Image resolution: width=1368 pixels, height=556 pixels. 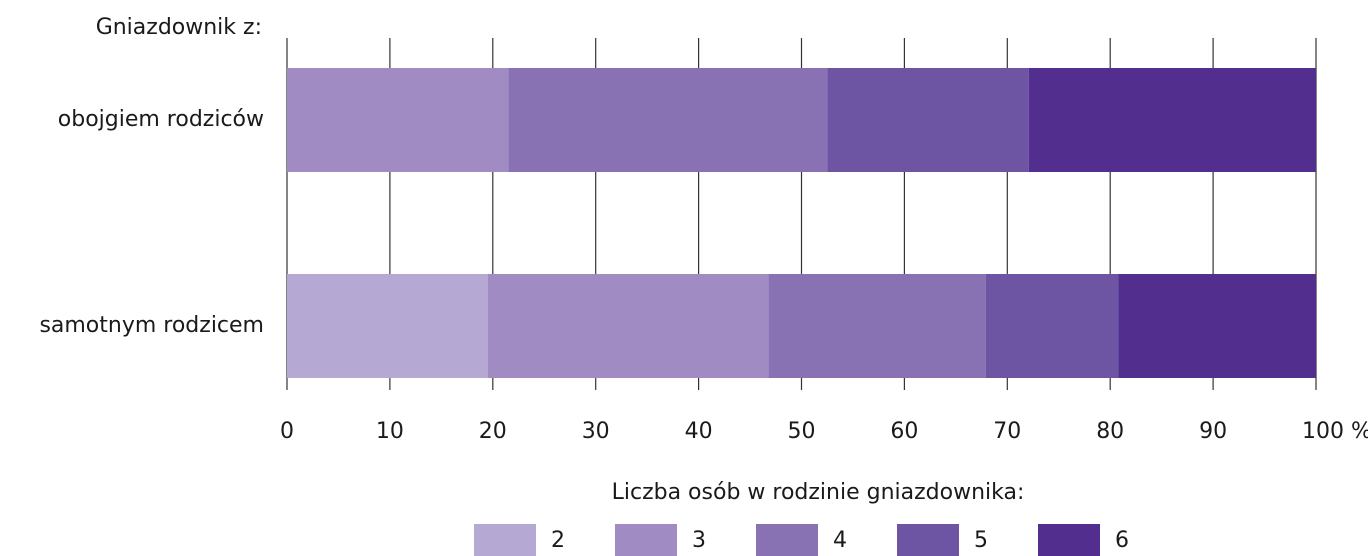 What do you see at coordinates (596, 431) in the screenshot?
I see `x-tick-label: 30` at bounding box center [596, 431].